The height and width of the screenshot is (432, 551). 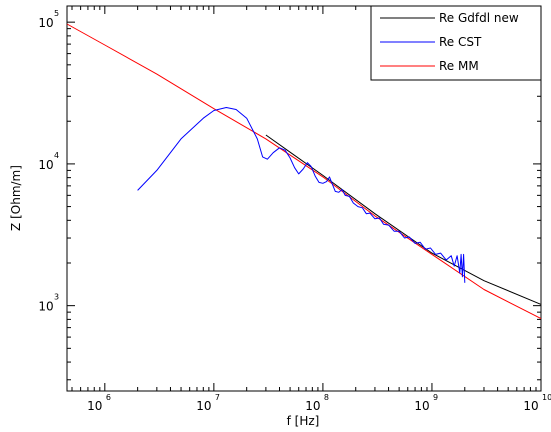 What do you see at coordinates (479, 18) in the screenshot?
I see `legend-entry-label: Re Gdfdl new` at bounding box center [479, 18].